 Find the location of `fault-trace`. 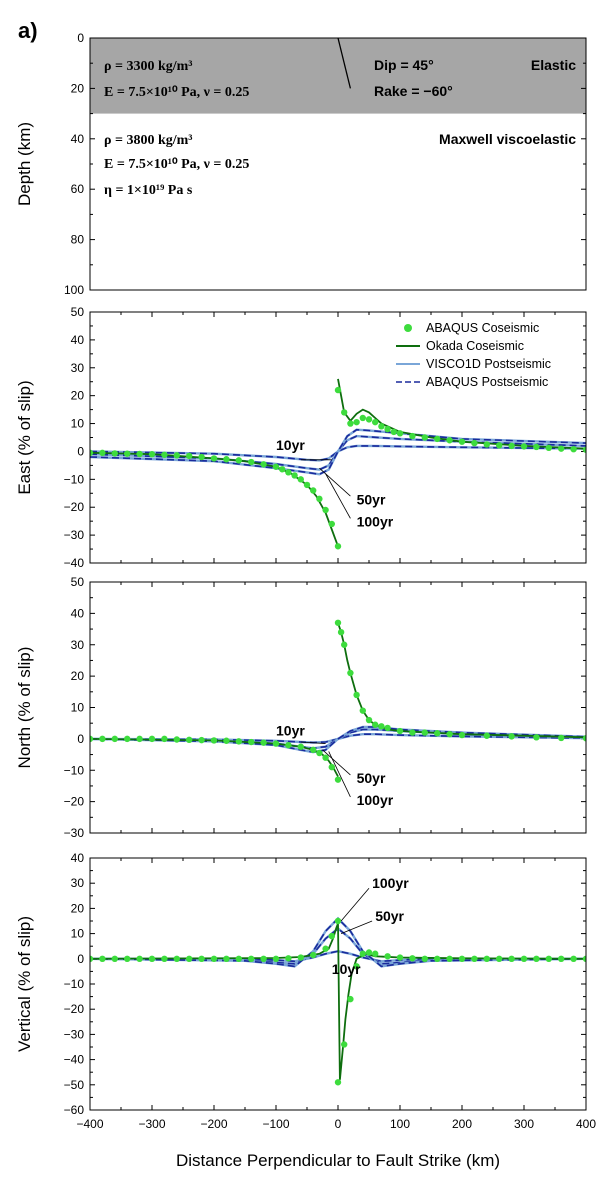

fault-trace is located at coordinates (344, 63).